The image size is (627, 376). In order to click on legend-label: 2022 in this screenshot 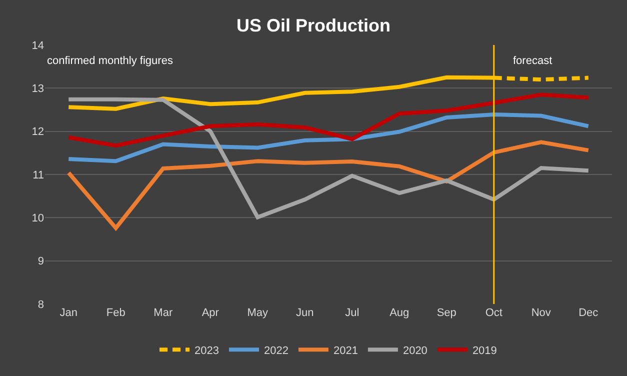, I will do `click(276, 350)`.